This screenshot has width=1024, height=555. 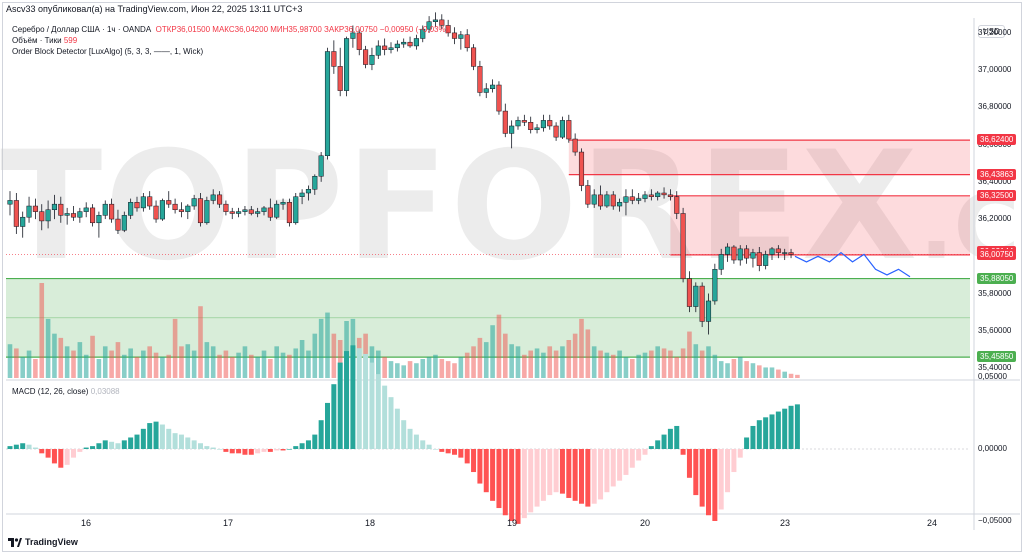 What do you see at coordinates (82, 29) in the screenshot?
I see `symbol-title: Серебро / Доллар США · 1ч · OANDA` at bounding box center [82, 29].